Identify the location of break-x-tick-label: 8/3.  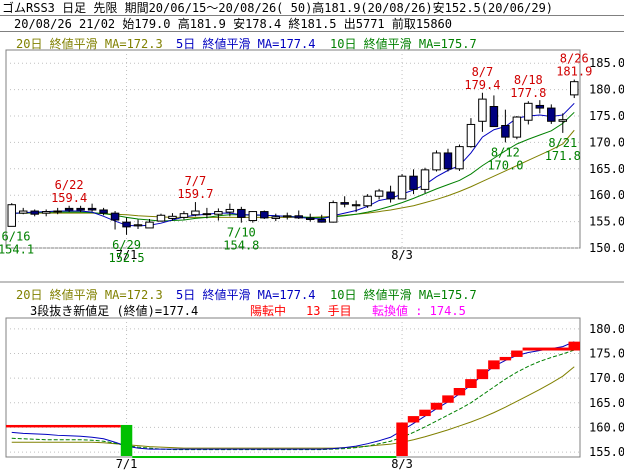
(402, 464).